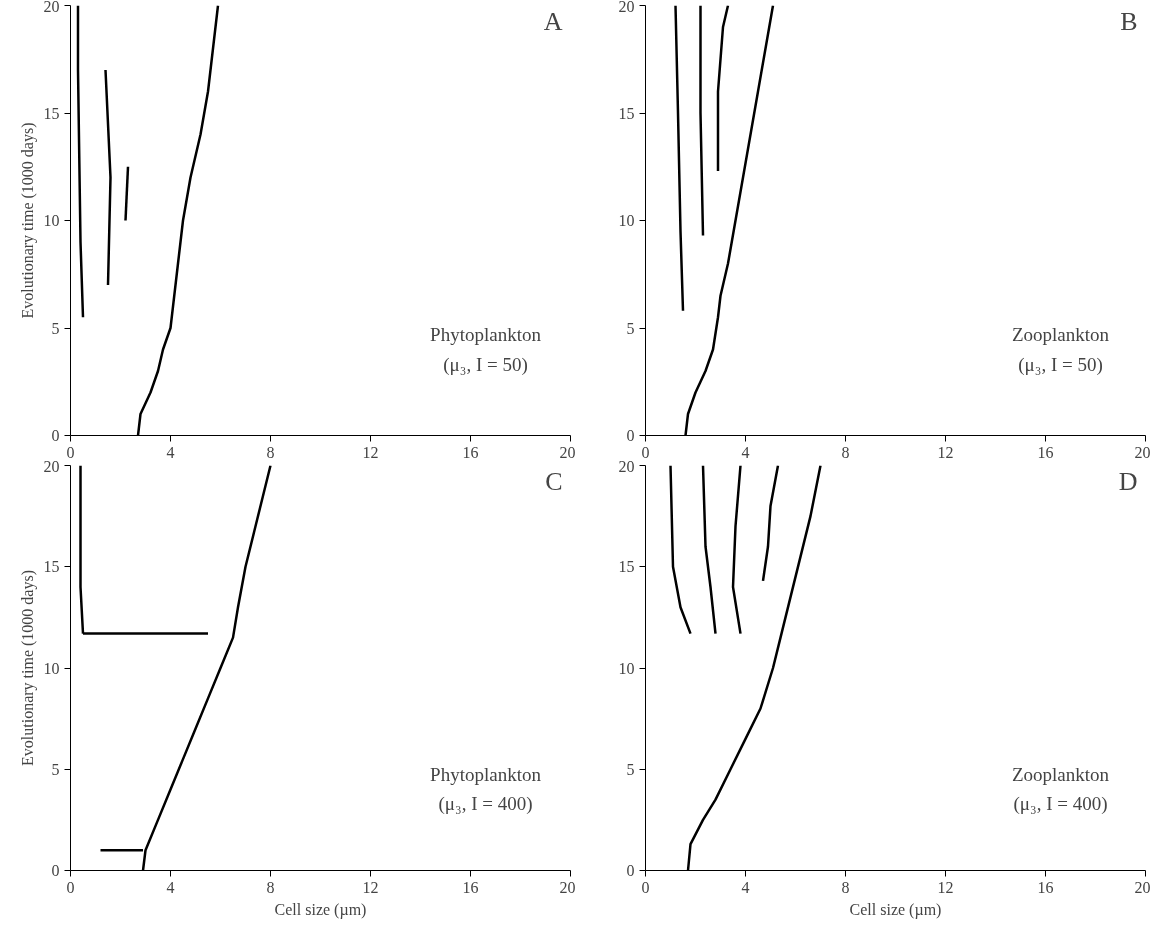  Describe the element at coordinates (554, 481) in the screenshot. I see `annotation: C` at that location.